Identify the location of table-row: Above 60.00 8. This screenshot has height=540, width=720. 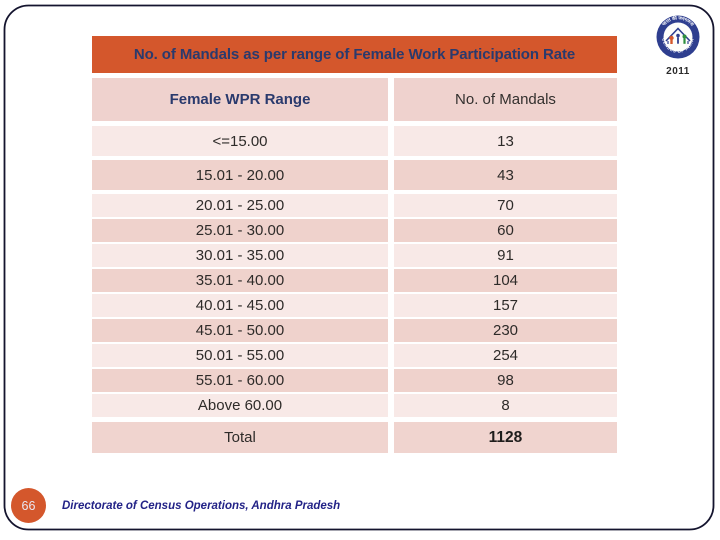
(354, 405).